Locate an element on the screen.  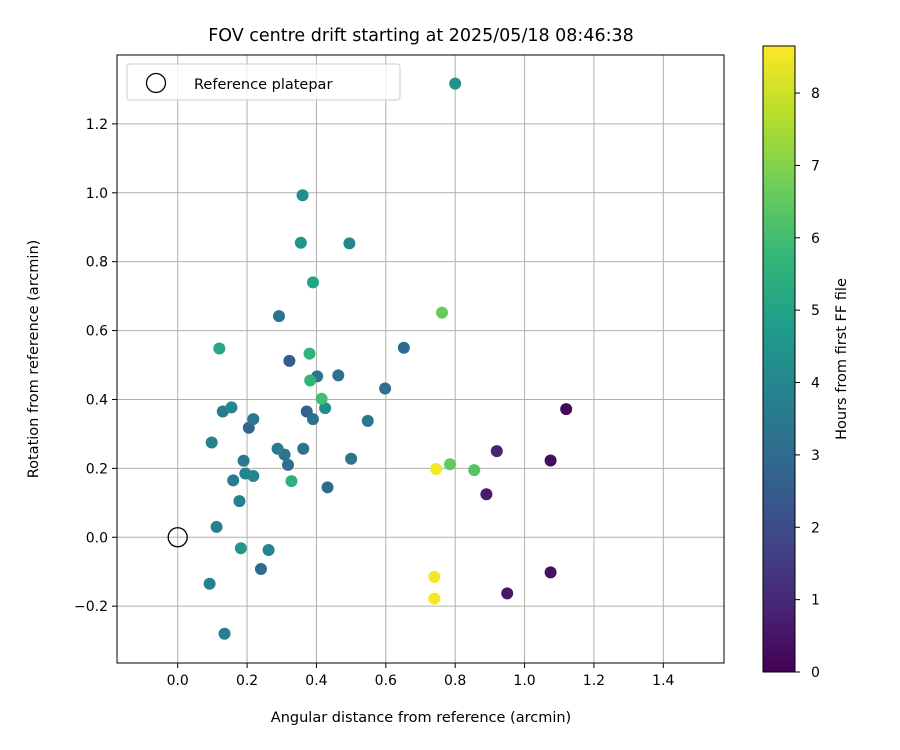
y-tick-label: 0.6 is located at coordinates (97, 332).